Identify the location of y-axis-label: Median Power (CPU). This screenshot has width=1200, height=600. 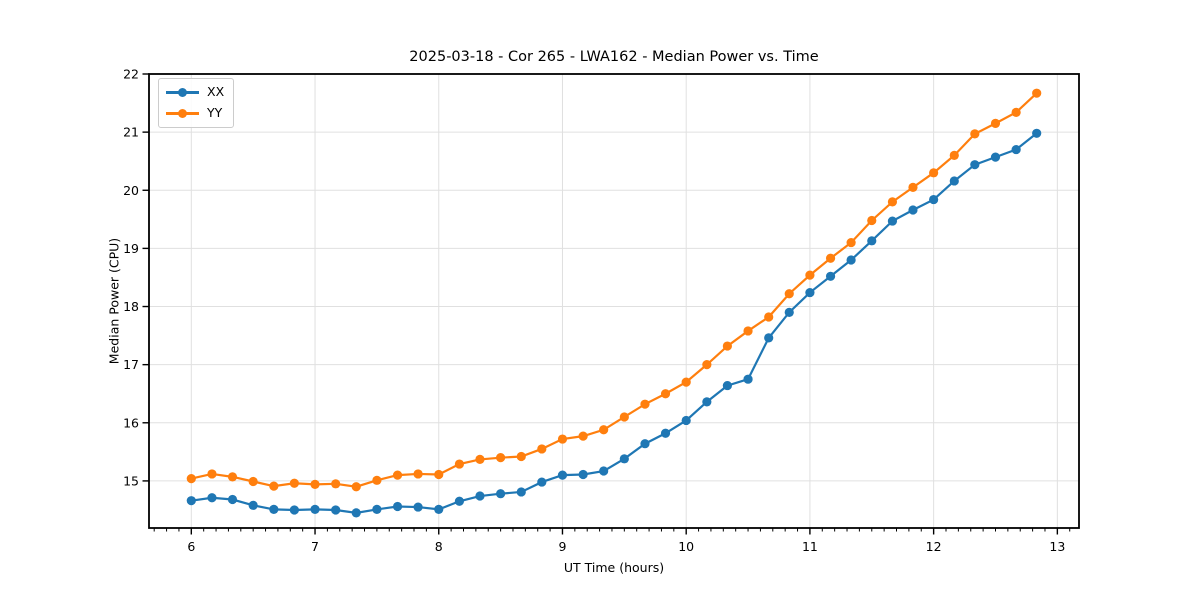
(114, 301).